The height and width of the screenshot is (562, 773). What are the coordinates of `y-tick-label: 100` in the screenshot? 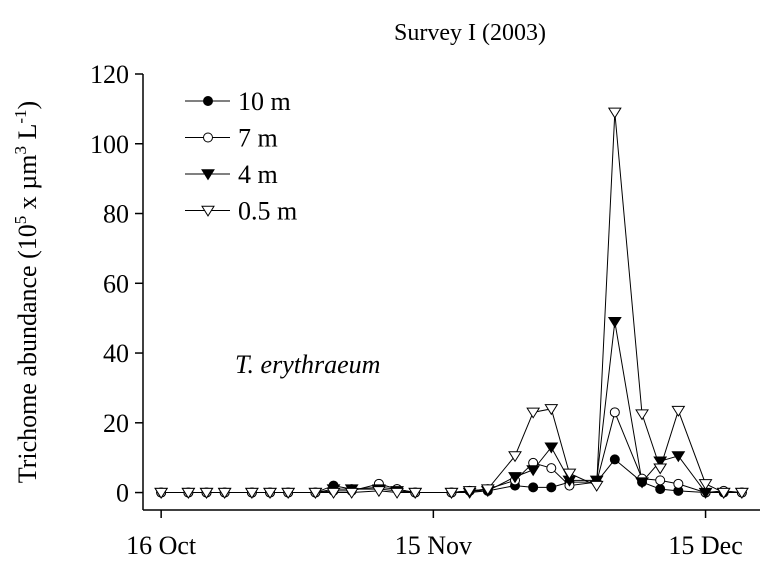 It's located at (109, 144).